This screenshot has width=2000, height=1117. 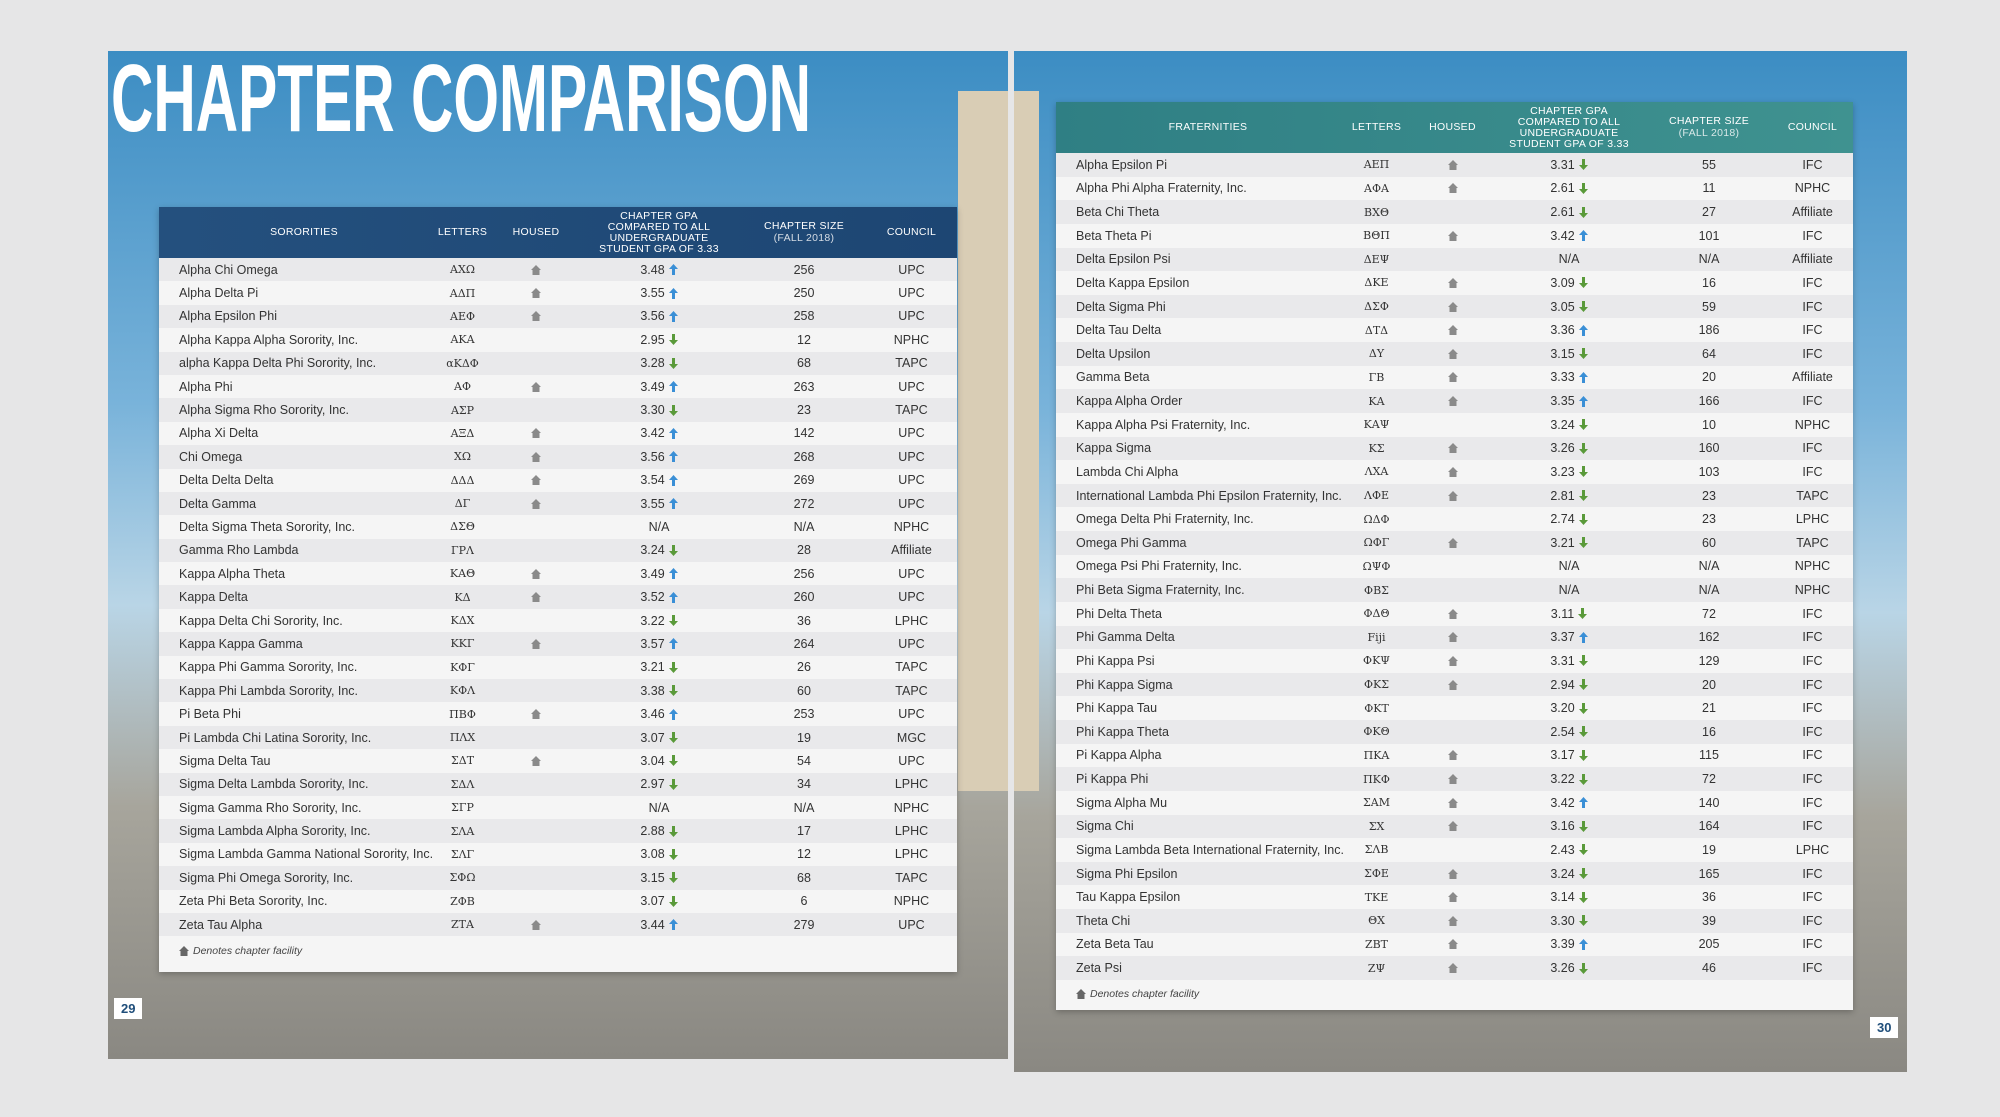 What do you see at coordinates (652, 924) in the screenshot?
I see `chapter-gpa: 3.44` at bounding box center [652, 924].